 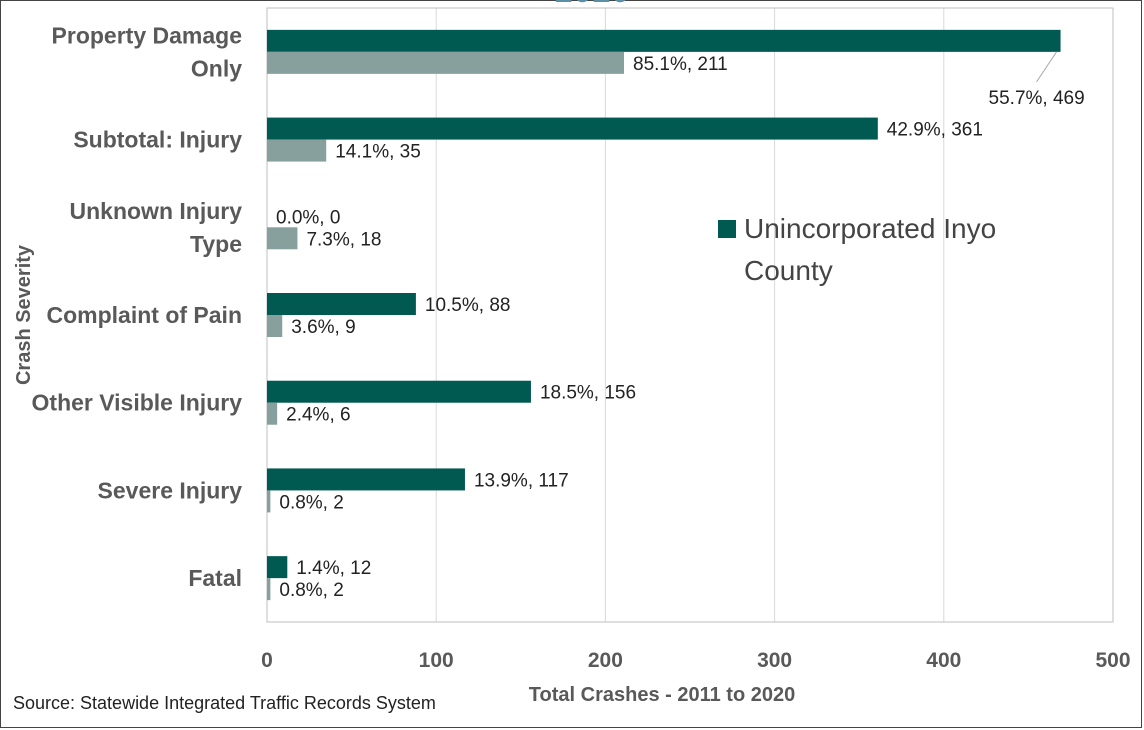 What do you see at coordinates (870, 228) in the screenshot?
I see `legend-label: Unincorporated Inyo` at bounding box center [870, 228].